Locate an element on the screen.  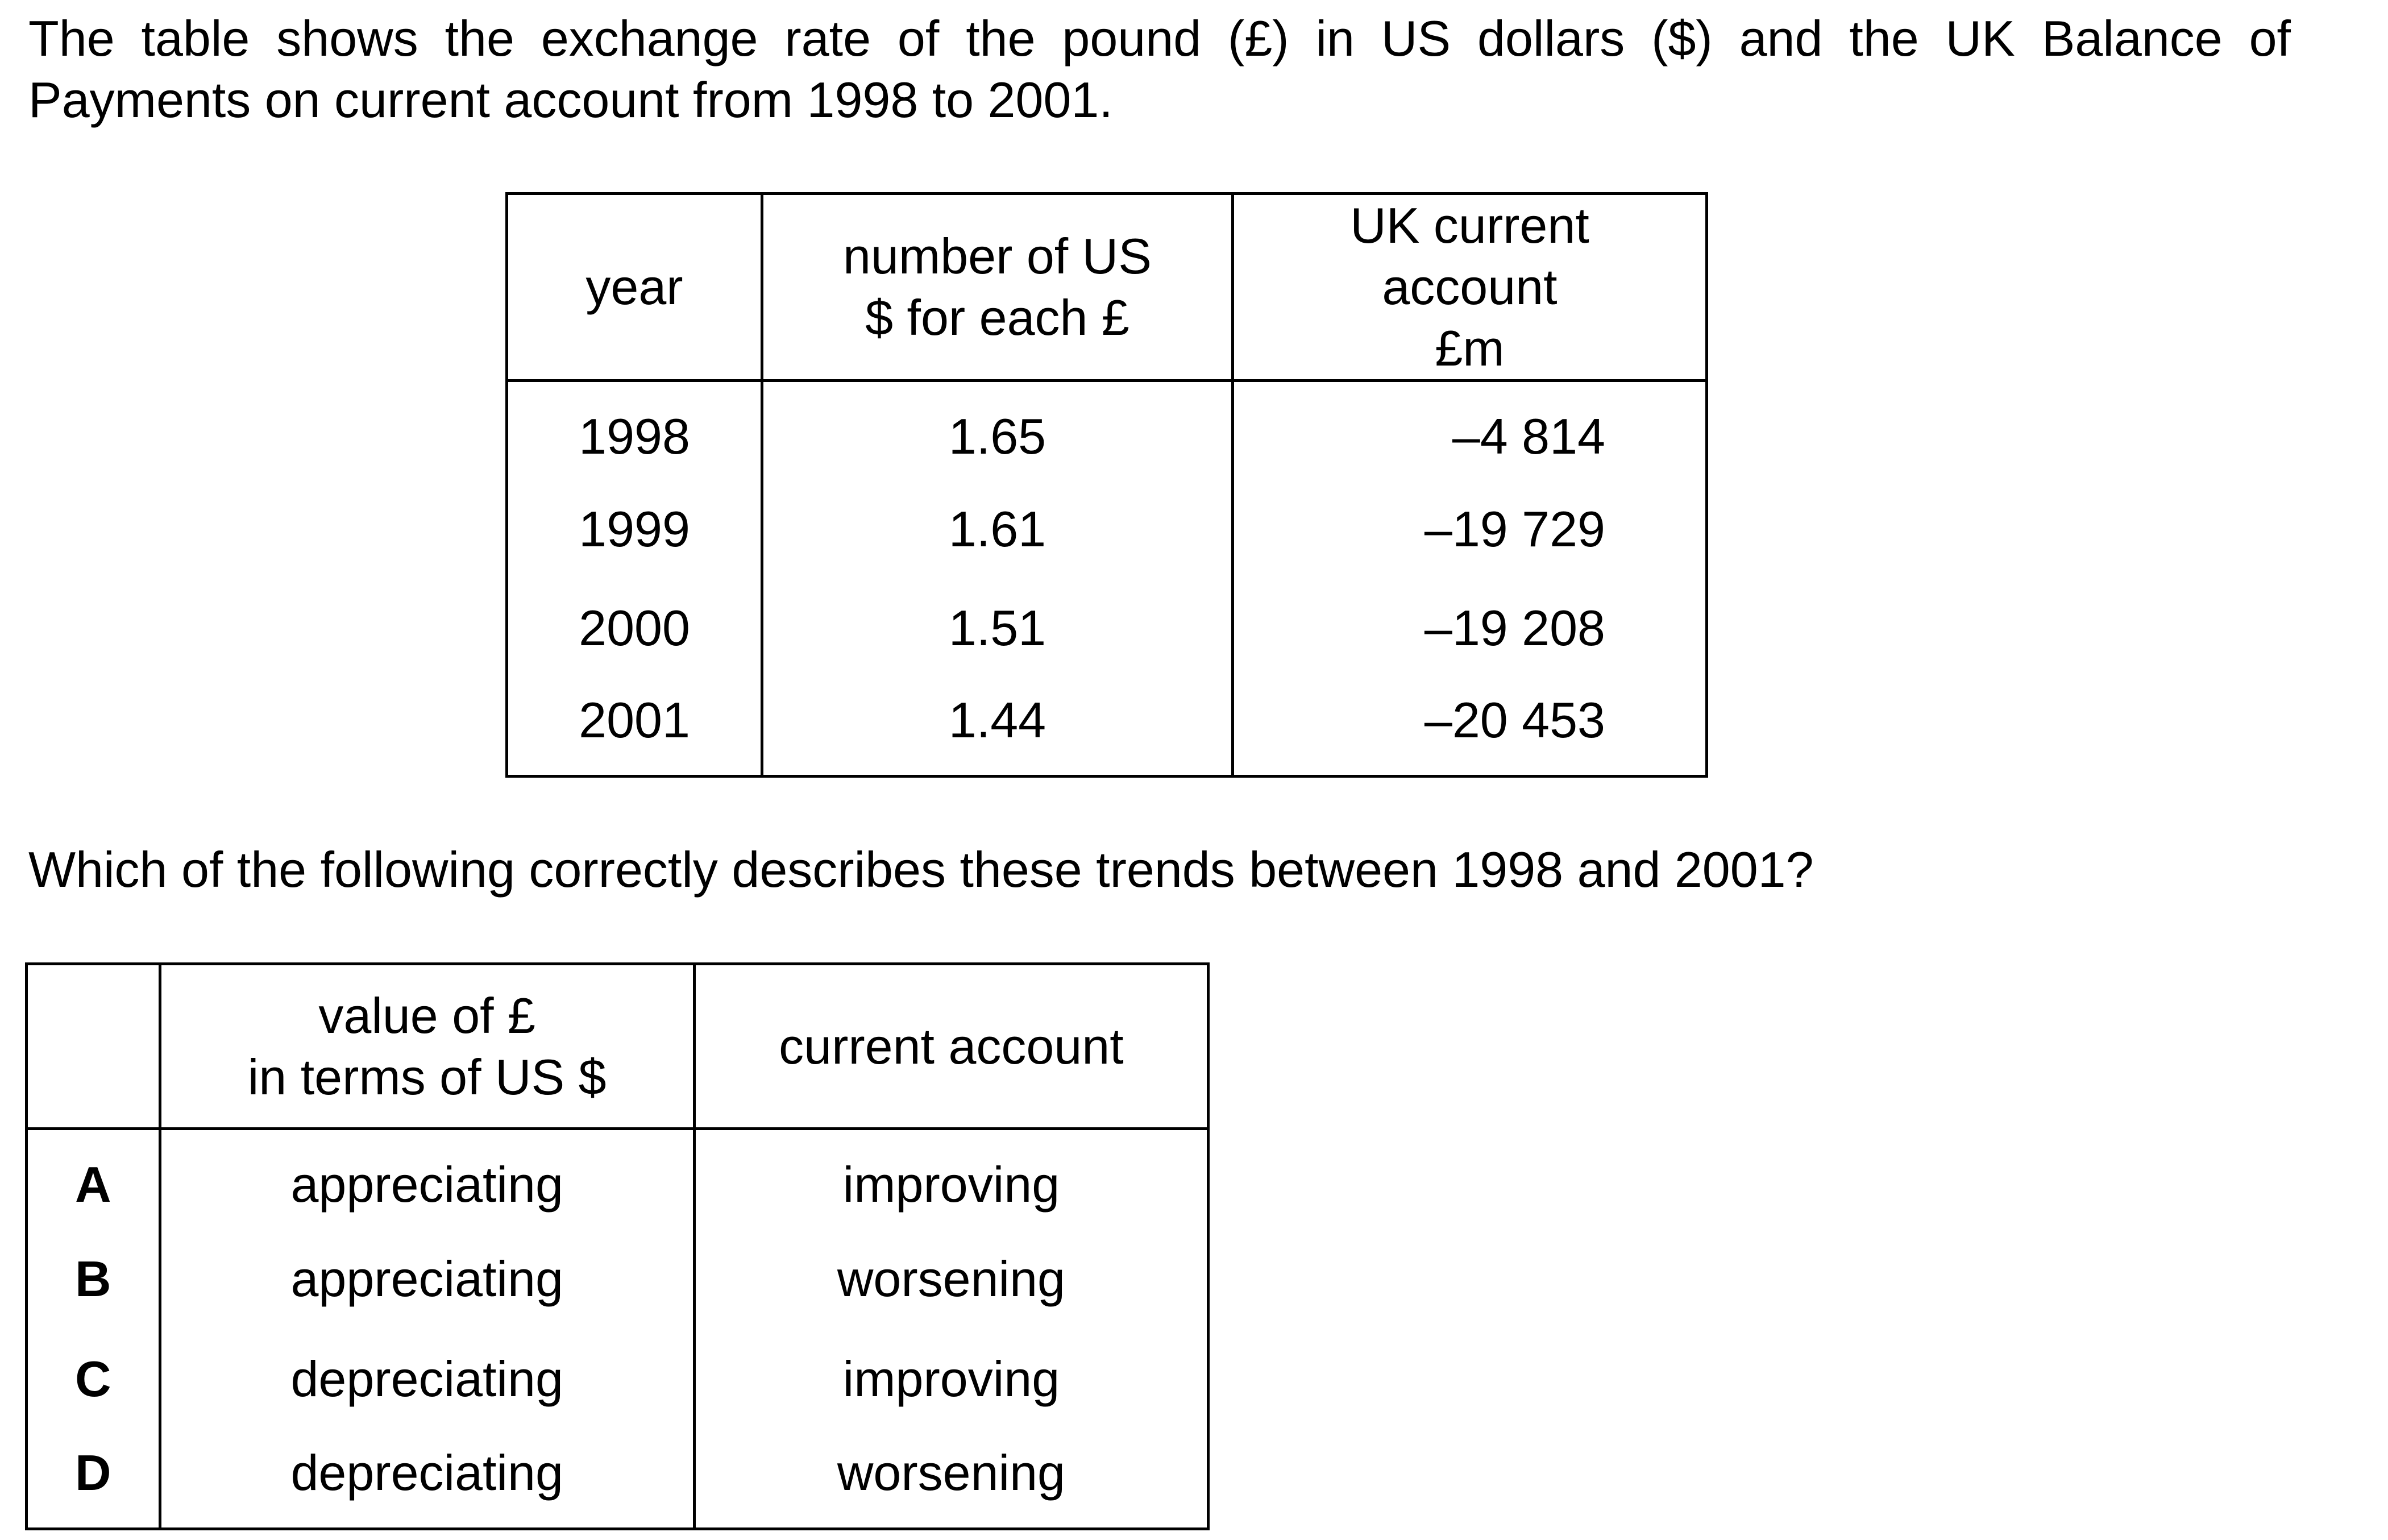
cell-rate: 1.65 is located at coordinates (997, 430).